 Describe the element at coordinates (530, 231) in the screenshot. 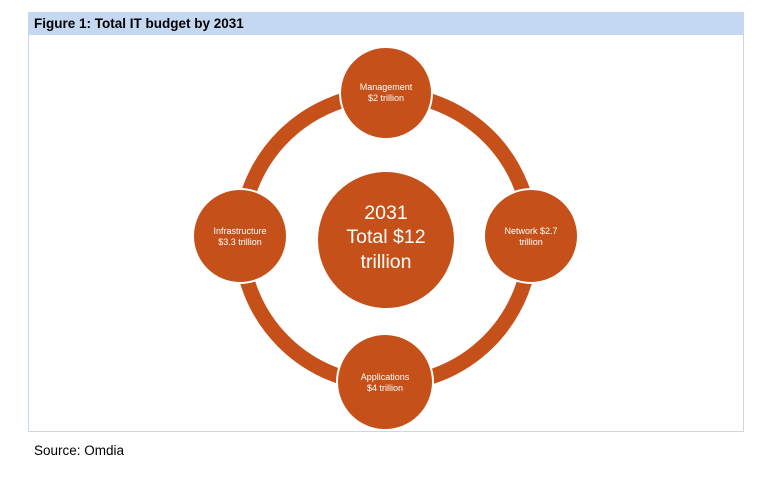

I see `node-network-line-1: Network $2.7` at that location.